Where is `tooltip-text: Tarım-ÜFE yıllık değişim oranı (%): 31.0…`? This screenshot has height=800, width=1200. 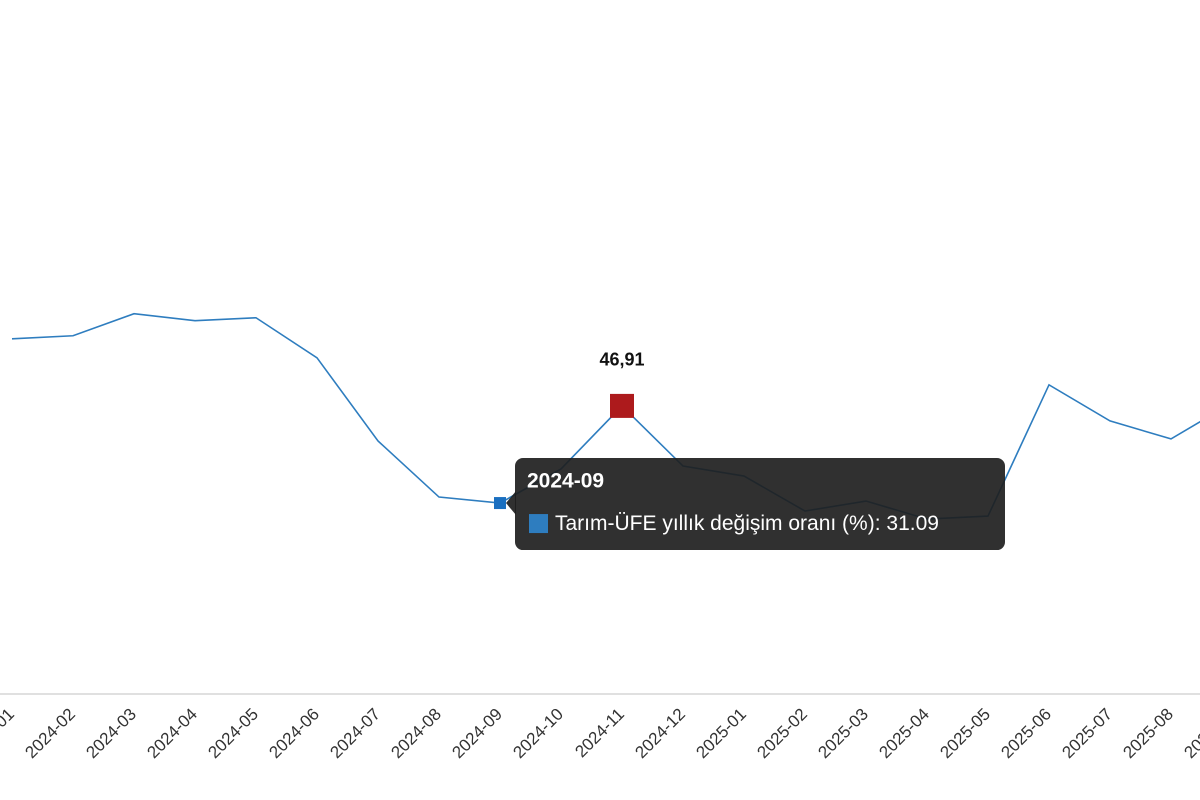
tooltip-text: Tarım-ÜFE yıllık değişim oranı (%): 31.0… is located at coordinates (747, 523).